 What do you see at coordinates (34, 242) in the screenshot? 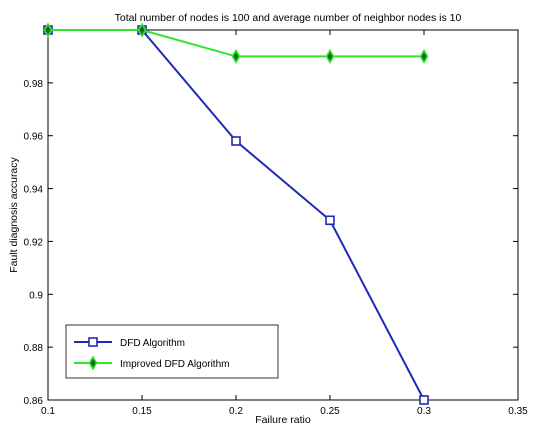
I see `y-tick-label: 0.92` at bounding box center [34, 242].